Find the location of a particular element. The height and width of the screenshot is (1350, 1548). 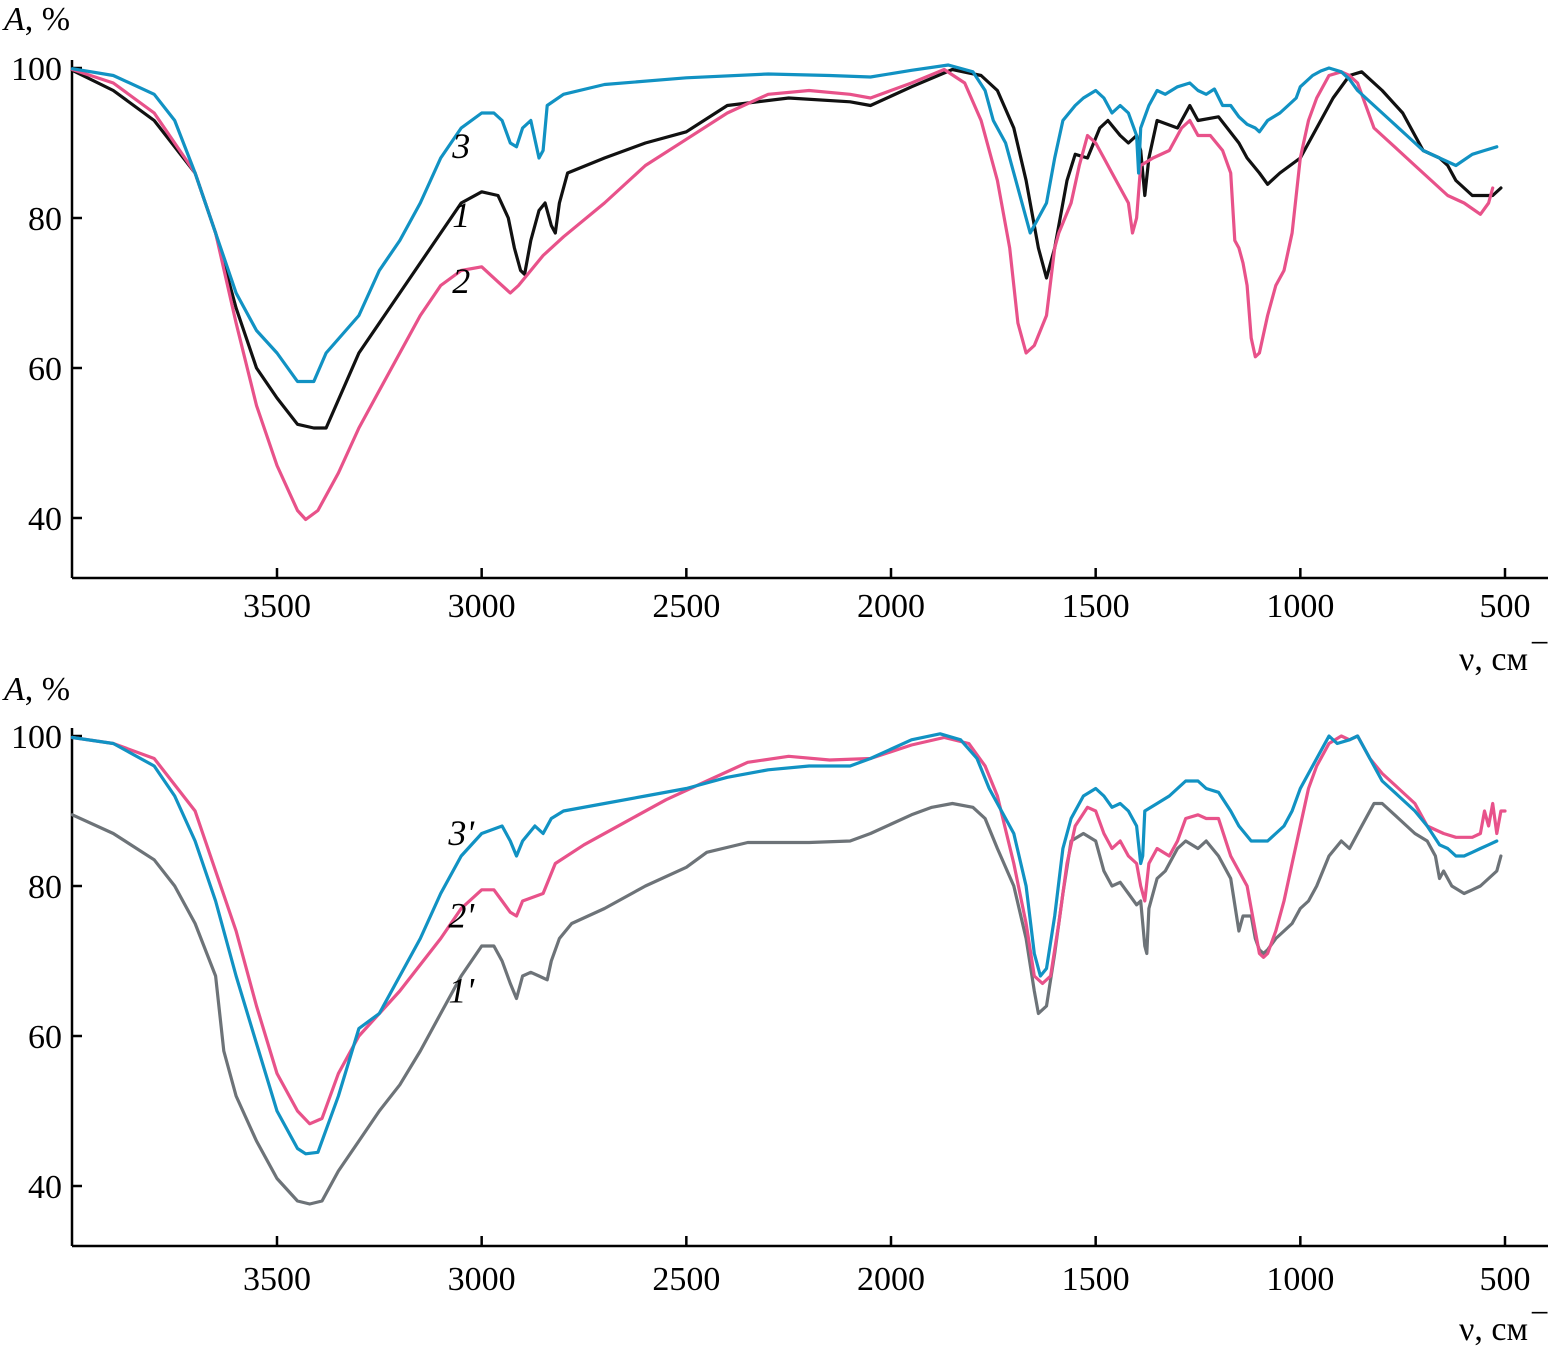

panel-1-series-label: 3 is located at coordinates (460, 146).